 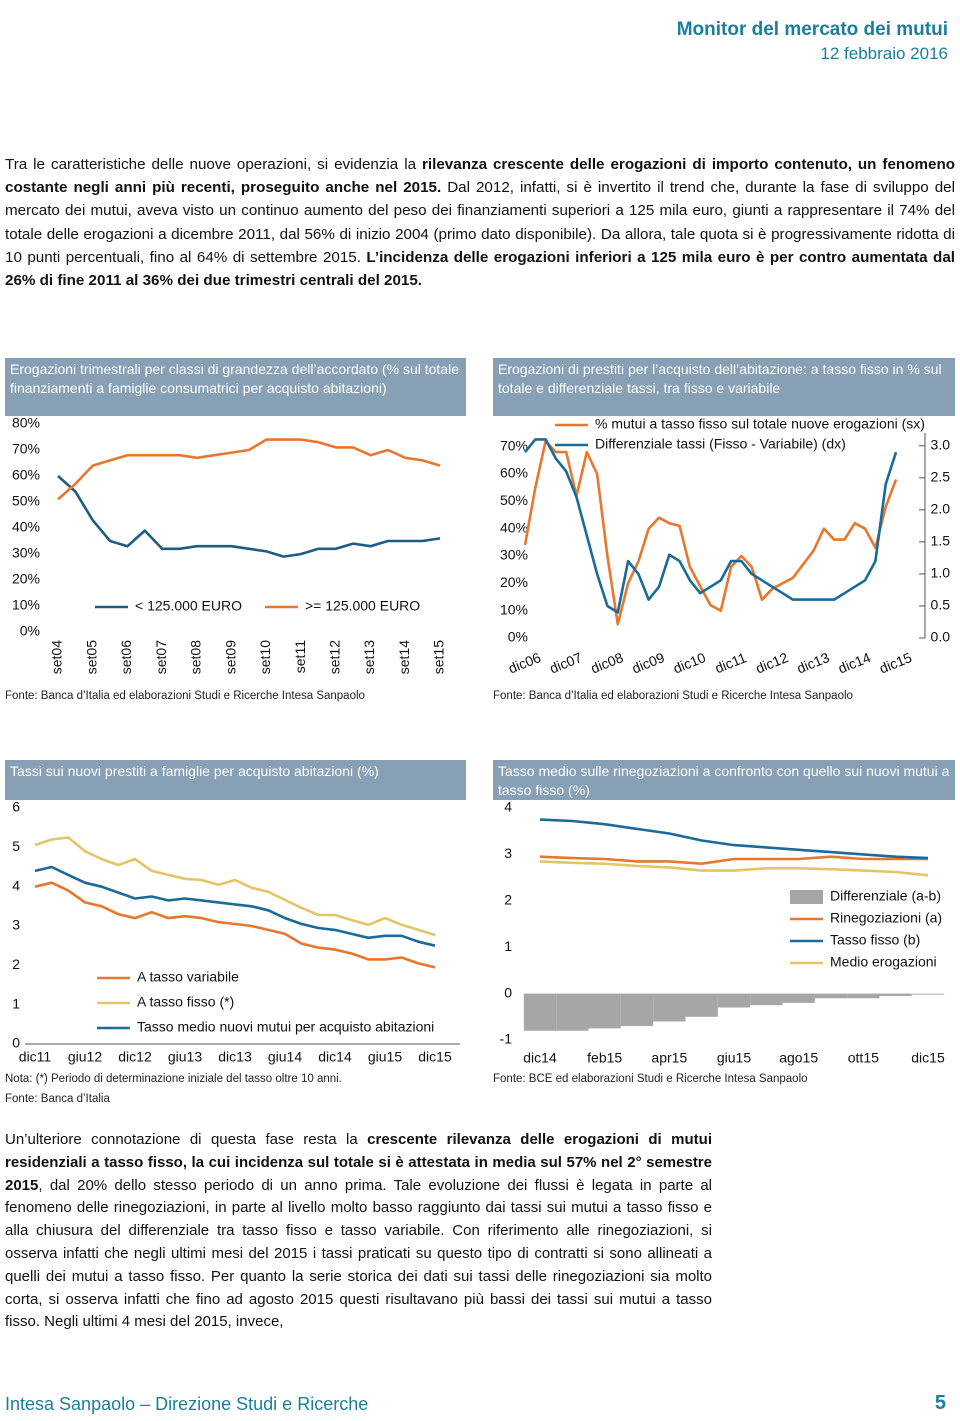 I want to click on y-tick-label: -1, so click(x=506, y=1039).